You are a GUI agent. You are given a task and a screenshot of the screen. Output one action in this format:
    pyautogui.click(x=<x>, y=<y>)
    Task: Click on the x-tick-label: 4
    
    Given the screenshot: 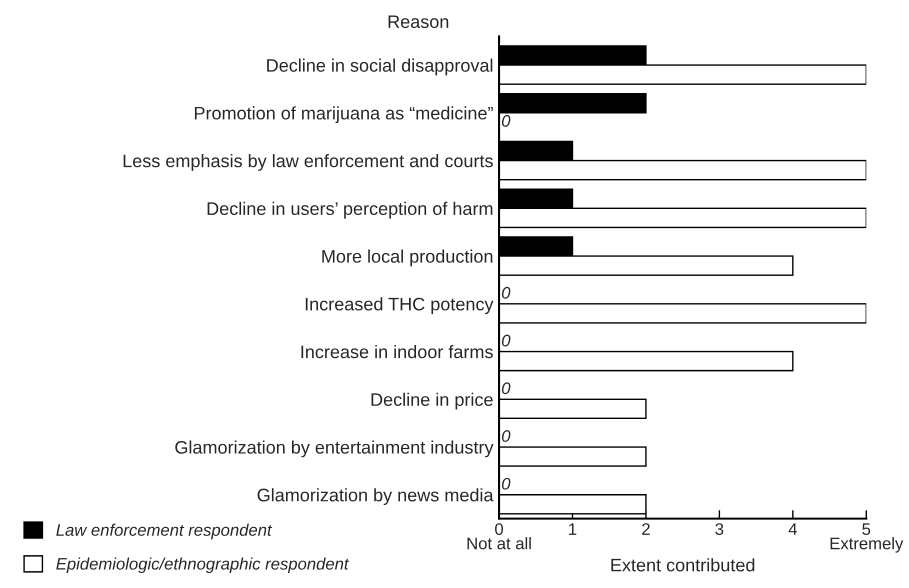 What is the action you would take?
    pyautogui.click(x=792, y=529)
    